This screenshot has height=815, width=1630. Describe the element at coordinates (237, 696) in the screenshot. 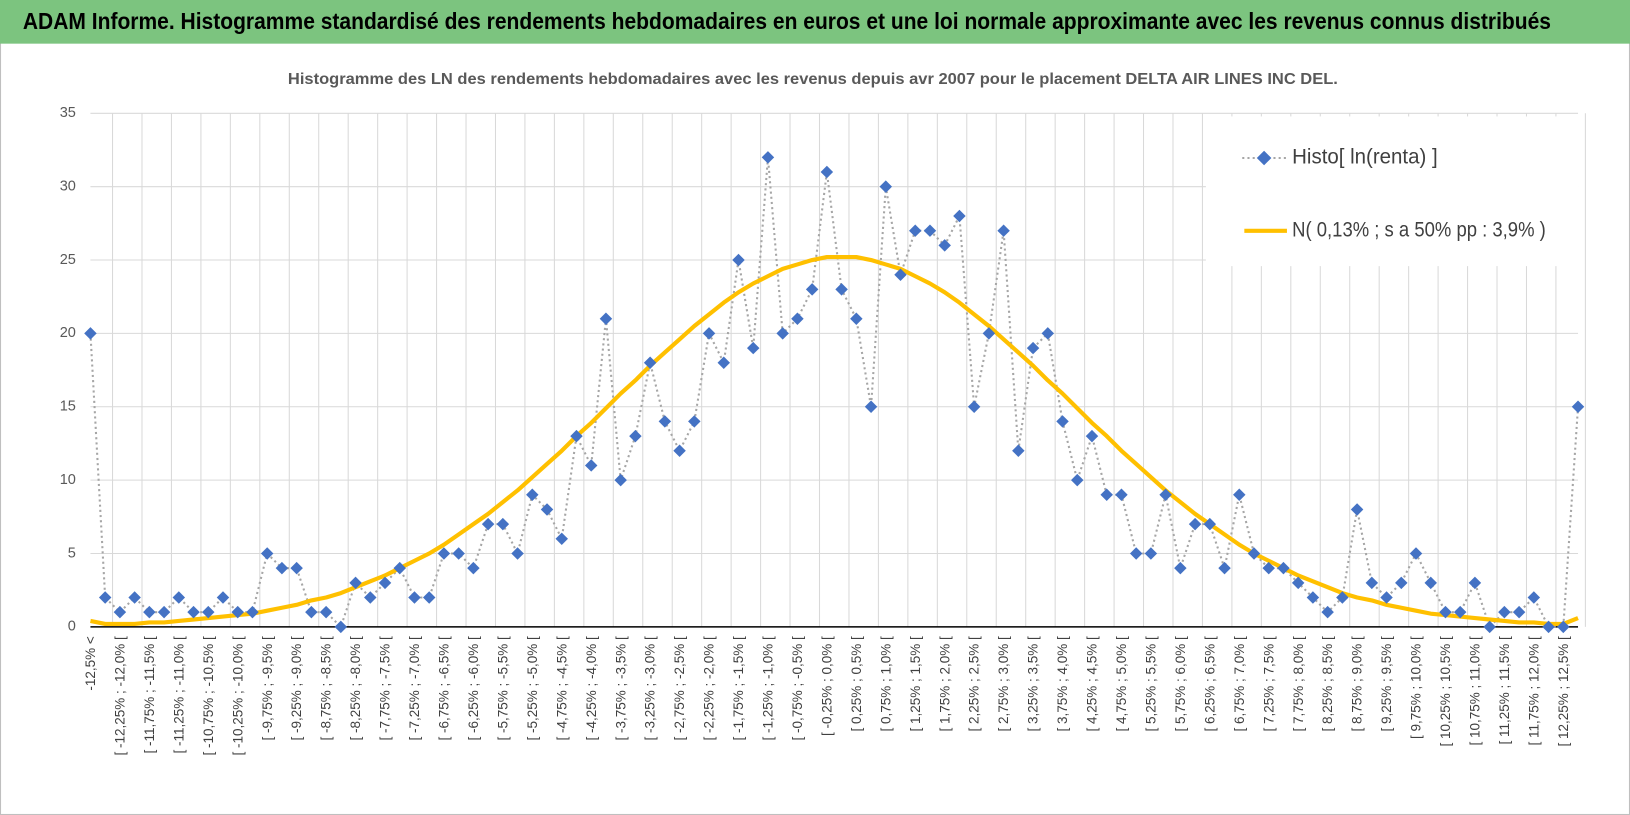

I see `x-tick-label: [ -10,25% ; -10,0% [` at that location.